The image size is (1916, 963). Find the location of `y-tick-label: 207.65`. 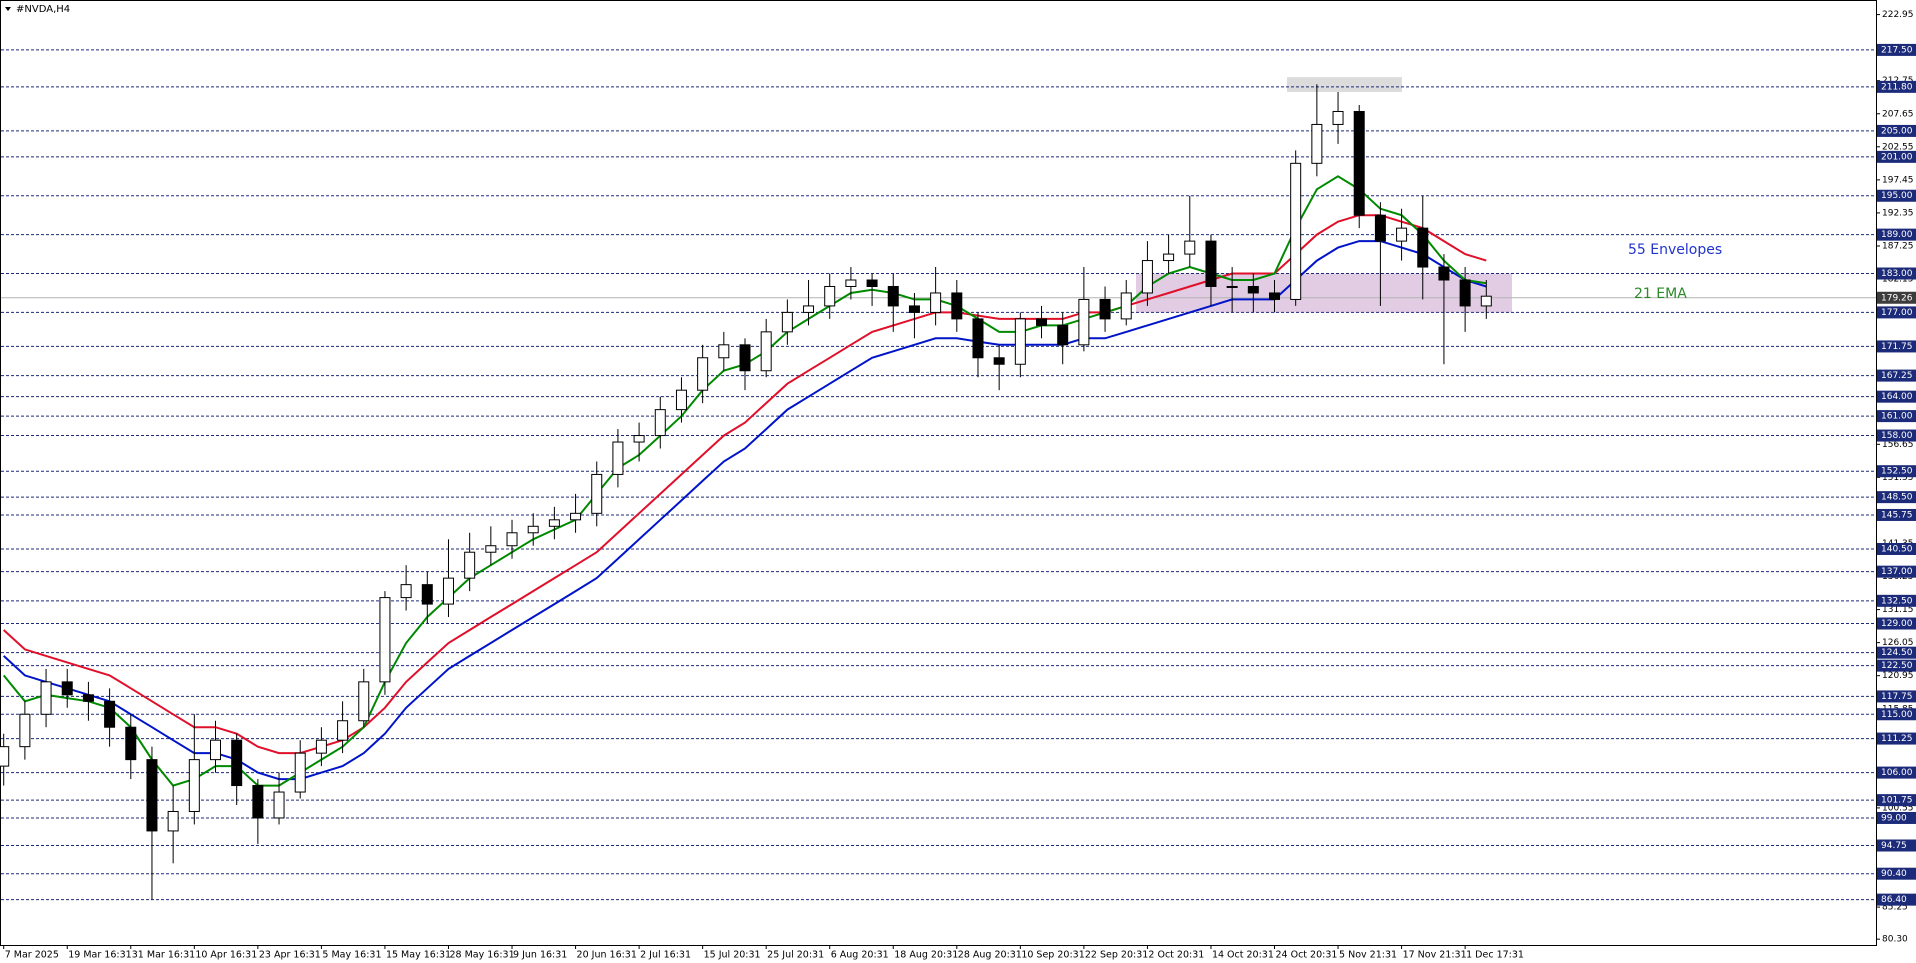

y-tick-label: 207.65 is located at coordinates (1898, 114).